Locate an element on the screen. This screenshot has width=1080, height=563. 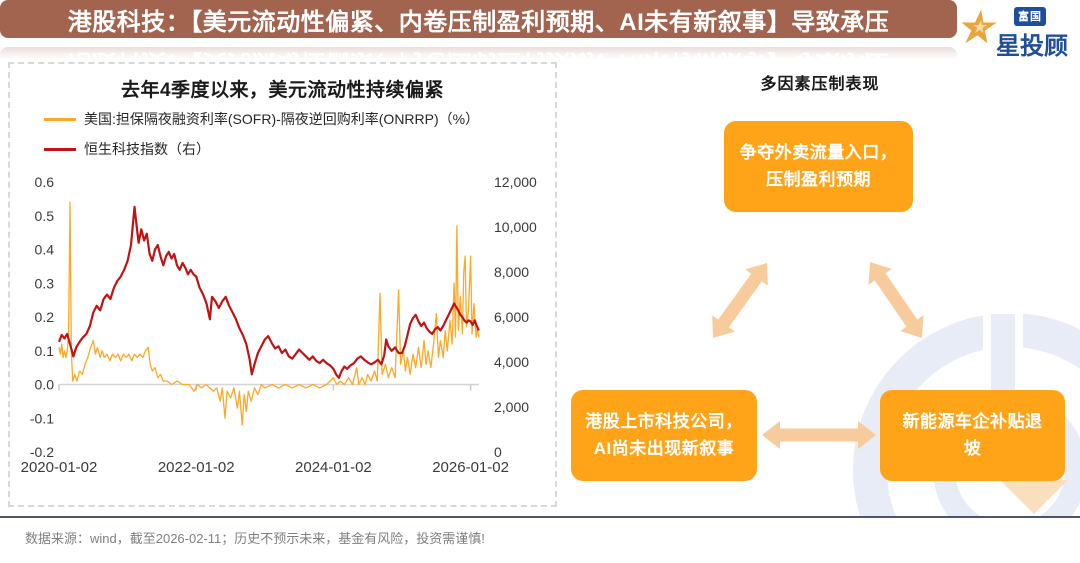
right-axis-label: 0 is located at coordinates (498, 452).